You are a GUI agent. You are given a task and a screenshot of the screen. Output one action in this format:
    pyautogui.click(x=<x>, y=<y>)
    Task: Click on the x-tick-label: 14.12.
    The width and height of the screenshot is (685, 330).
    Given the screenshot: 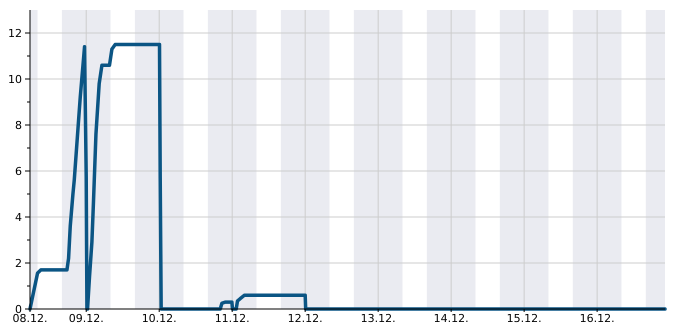 What is the action you would take?
    pyautogui.click(x=451, y=318)
    